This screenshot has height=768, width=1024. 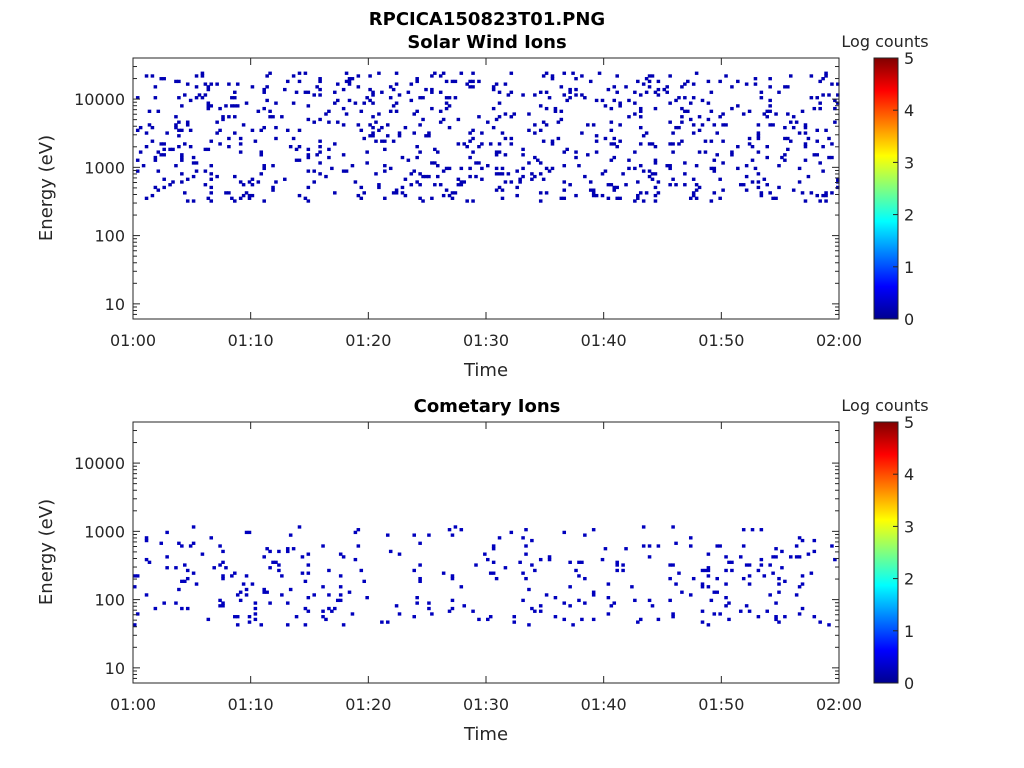 I want to click on y-tick-label: 10000, so click(x=99, y=463).